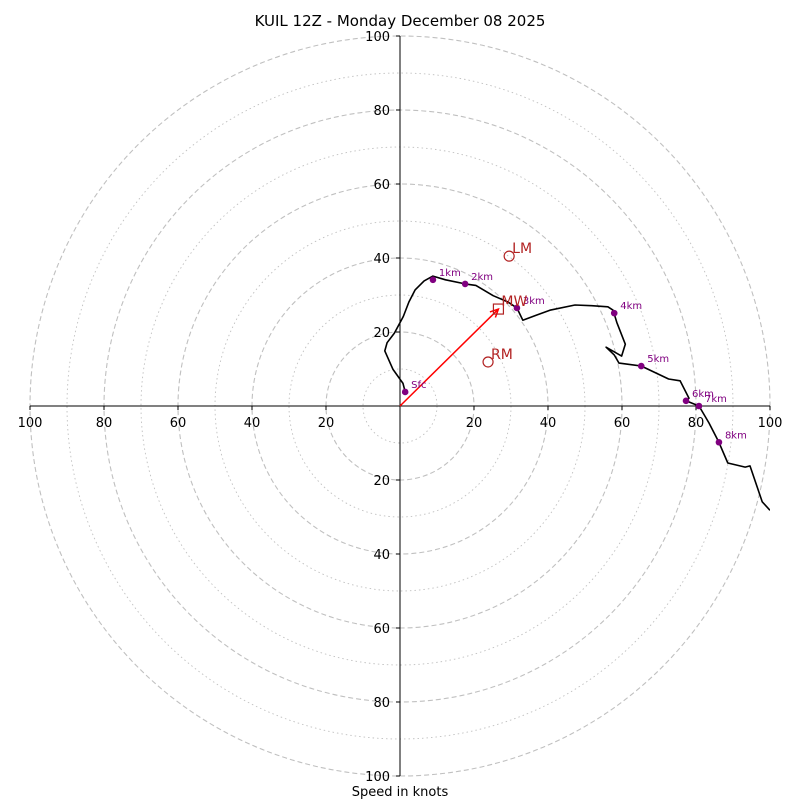  What do you see at coordinates (658, 359) in the screenshot?
I see `height-marker-label: 5km` at bounding box center [658, 359].